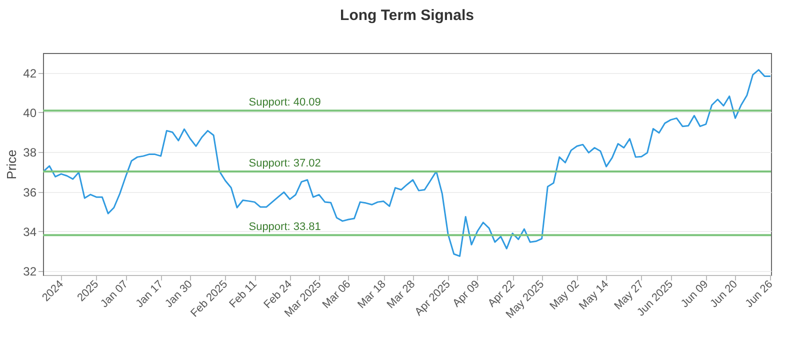  I want to click on y-tick-label: 42, so click(30, 73).